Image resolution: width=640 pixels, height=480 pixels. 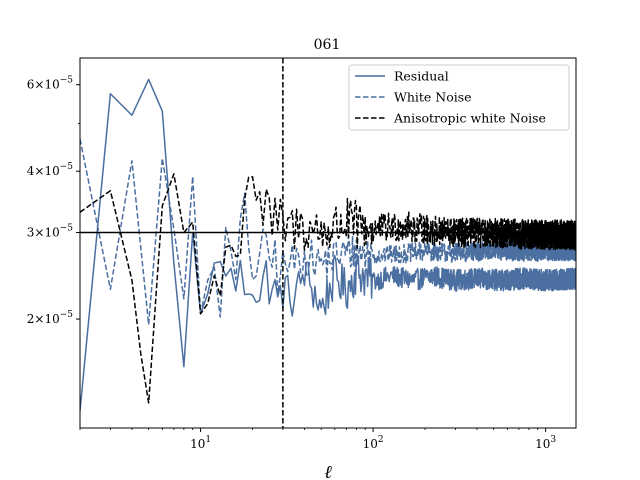 I want to click on y-tick-label: 2×10⁻⁵, so click(x=50, y=318).